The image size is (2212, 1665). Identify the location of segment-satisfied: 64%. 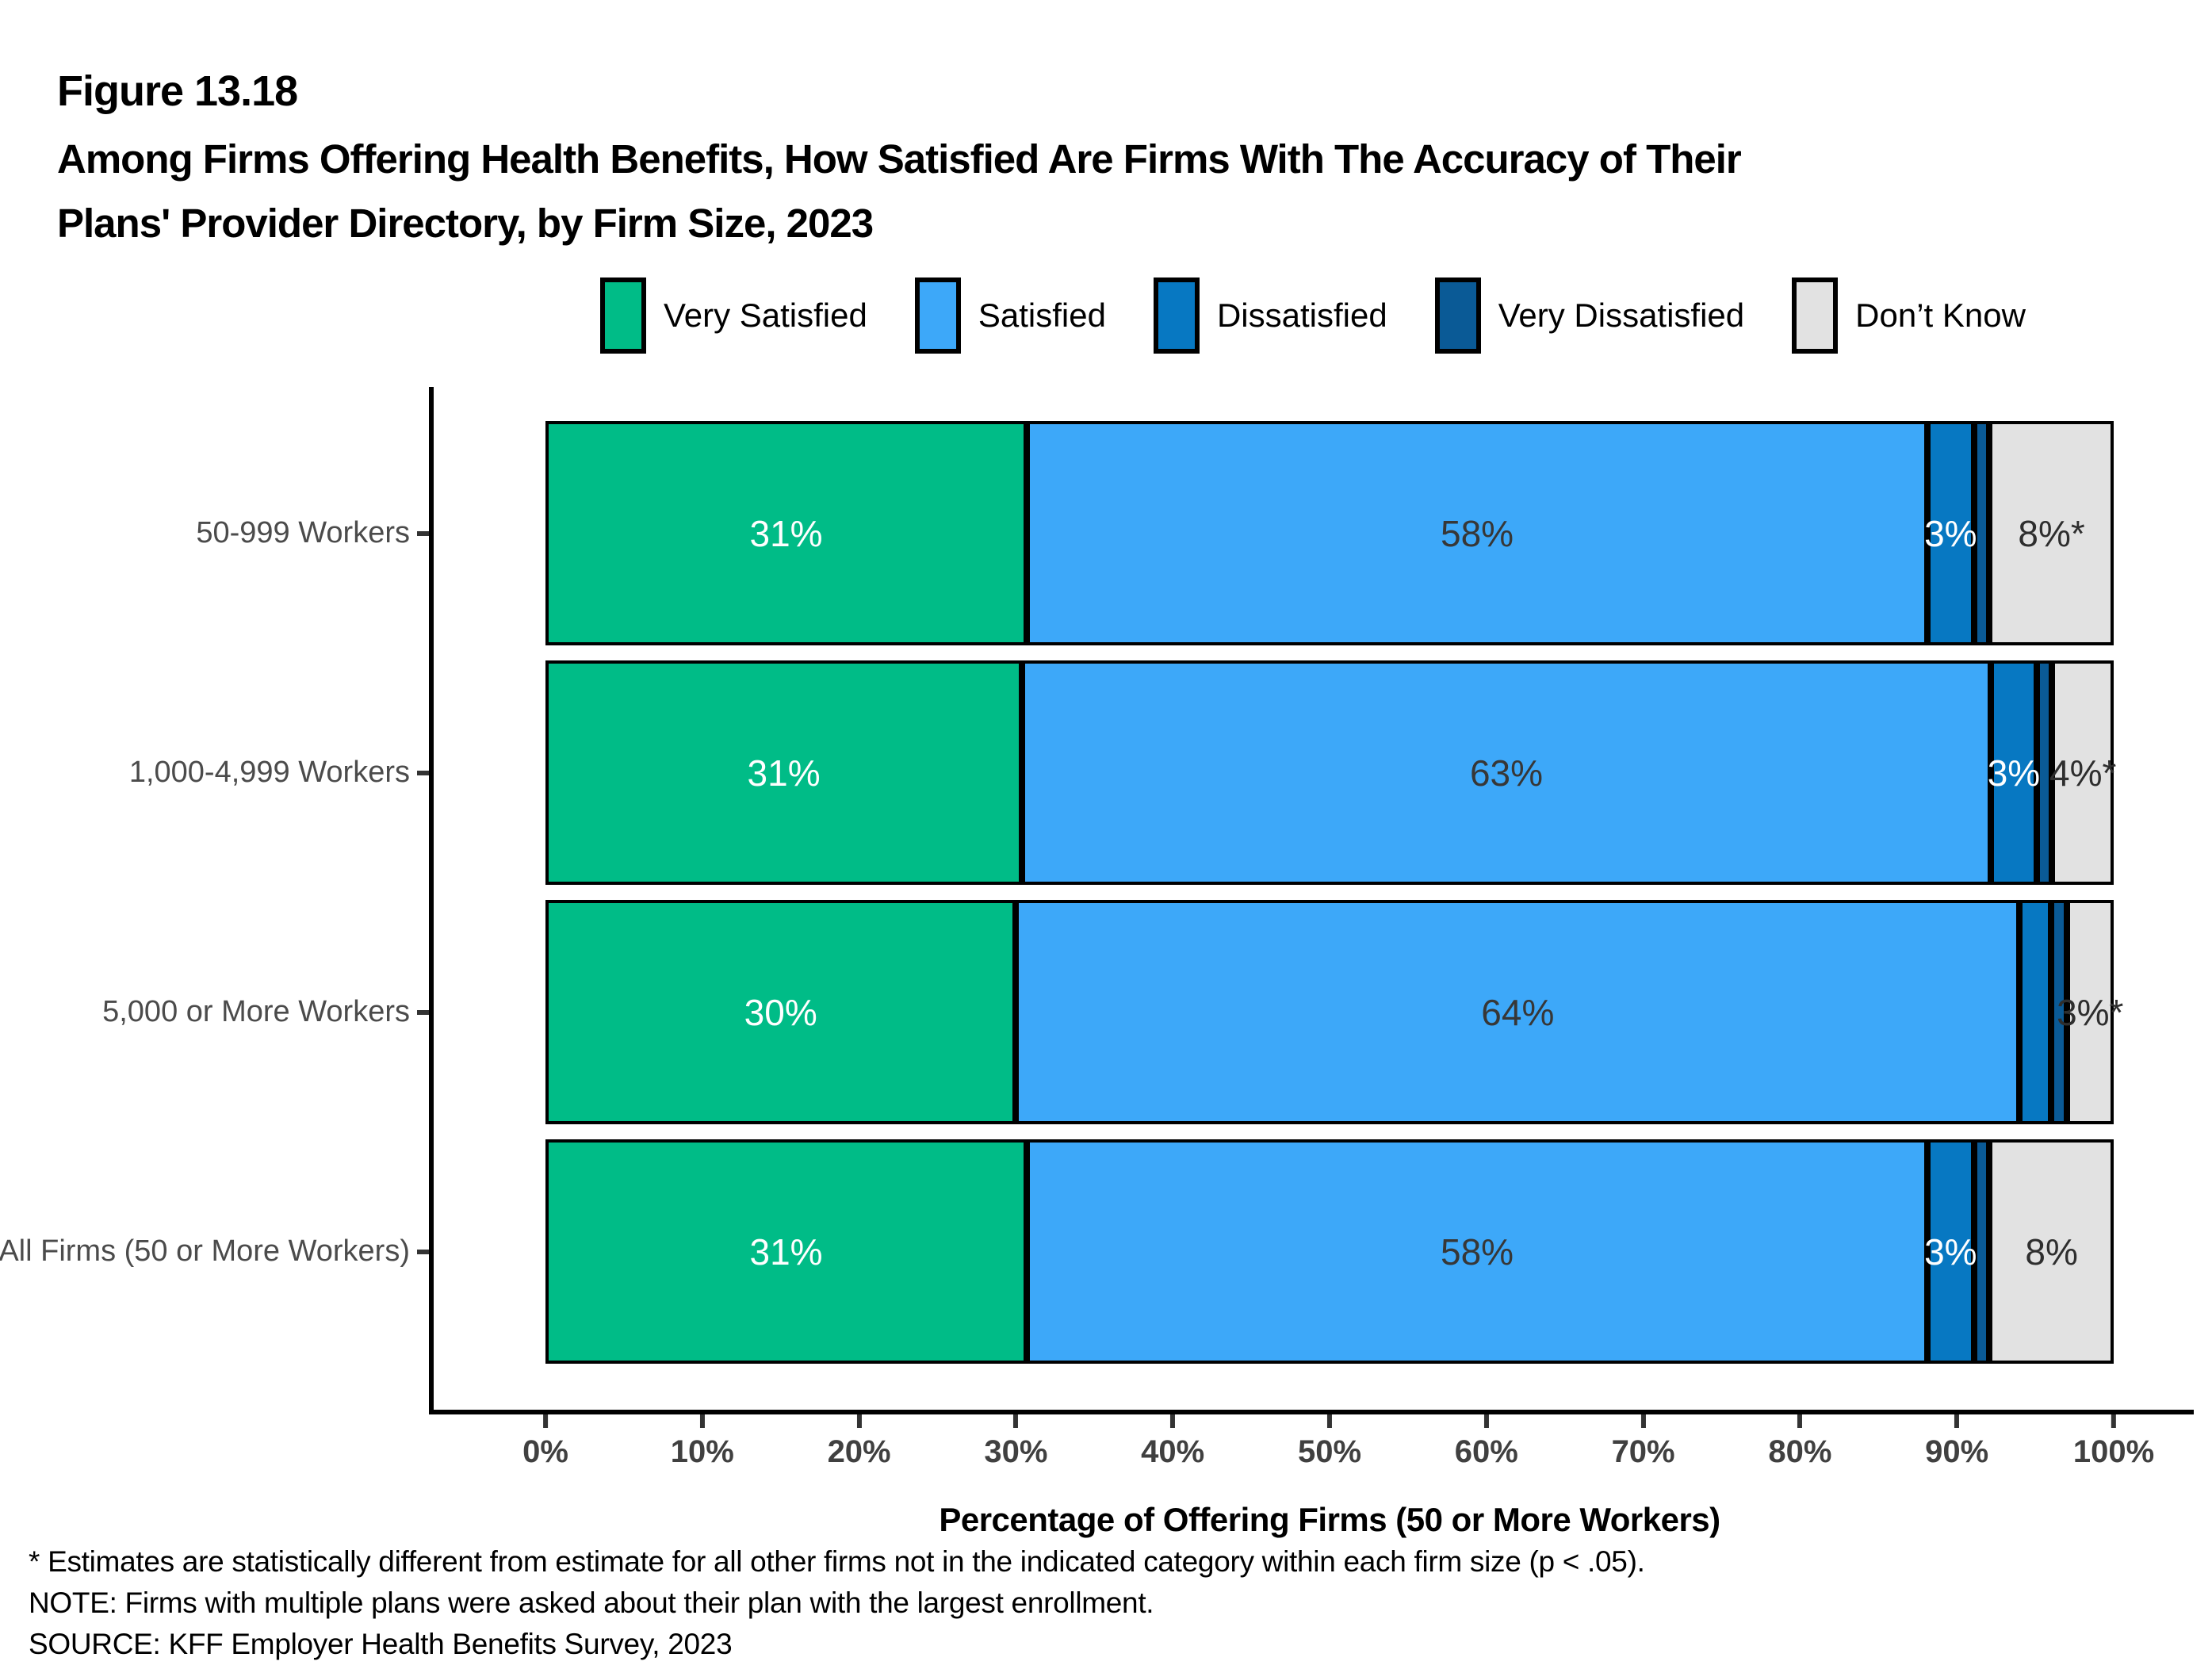
(1518, 1012).